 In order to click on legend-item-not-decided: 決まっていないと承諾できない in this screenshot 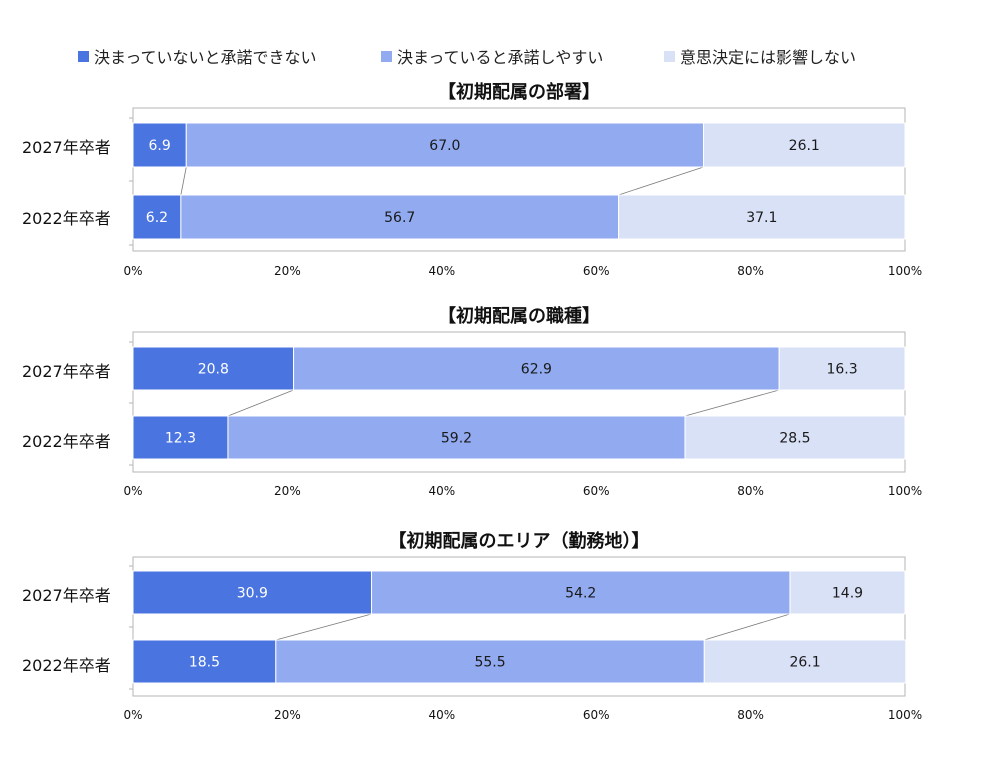, I will do `click(197, 56)`.